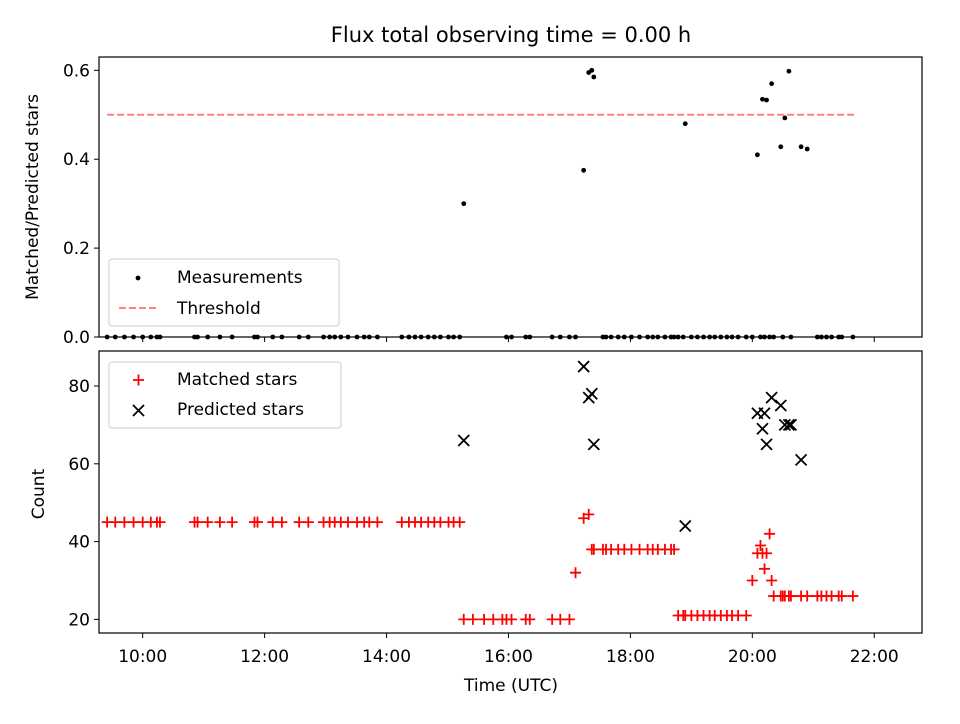 The image size is (960, 724). What do you see at coordinates (76, 249) in the screenshot?
I see `ratio-ytick-label: 0.2` at bounding box center [76, 249].